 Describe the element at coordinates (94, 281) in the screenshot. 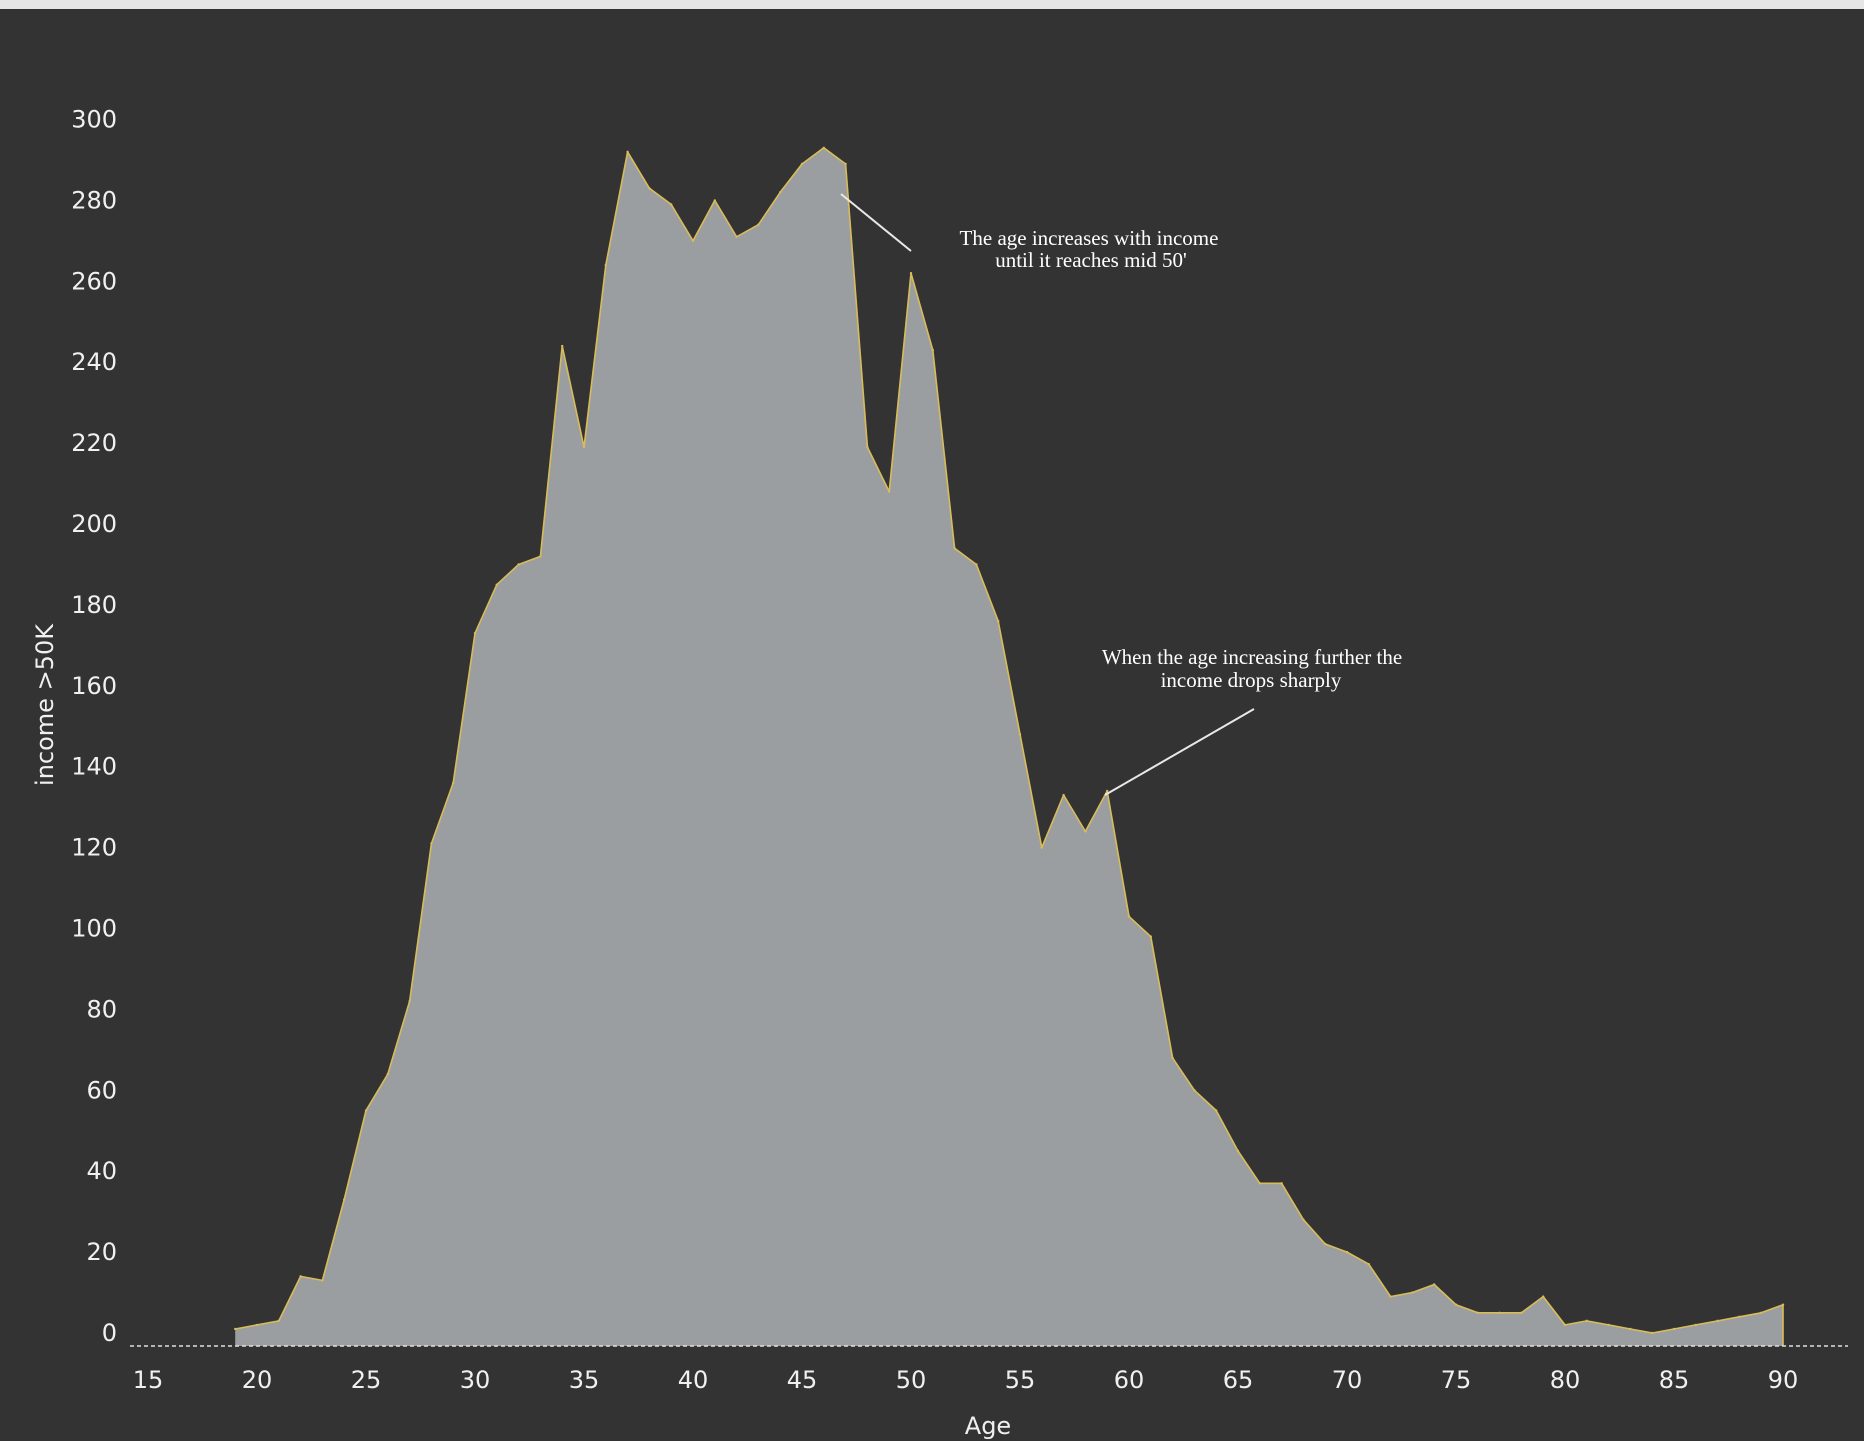

I see `y-tick-label: 260` at that location.